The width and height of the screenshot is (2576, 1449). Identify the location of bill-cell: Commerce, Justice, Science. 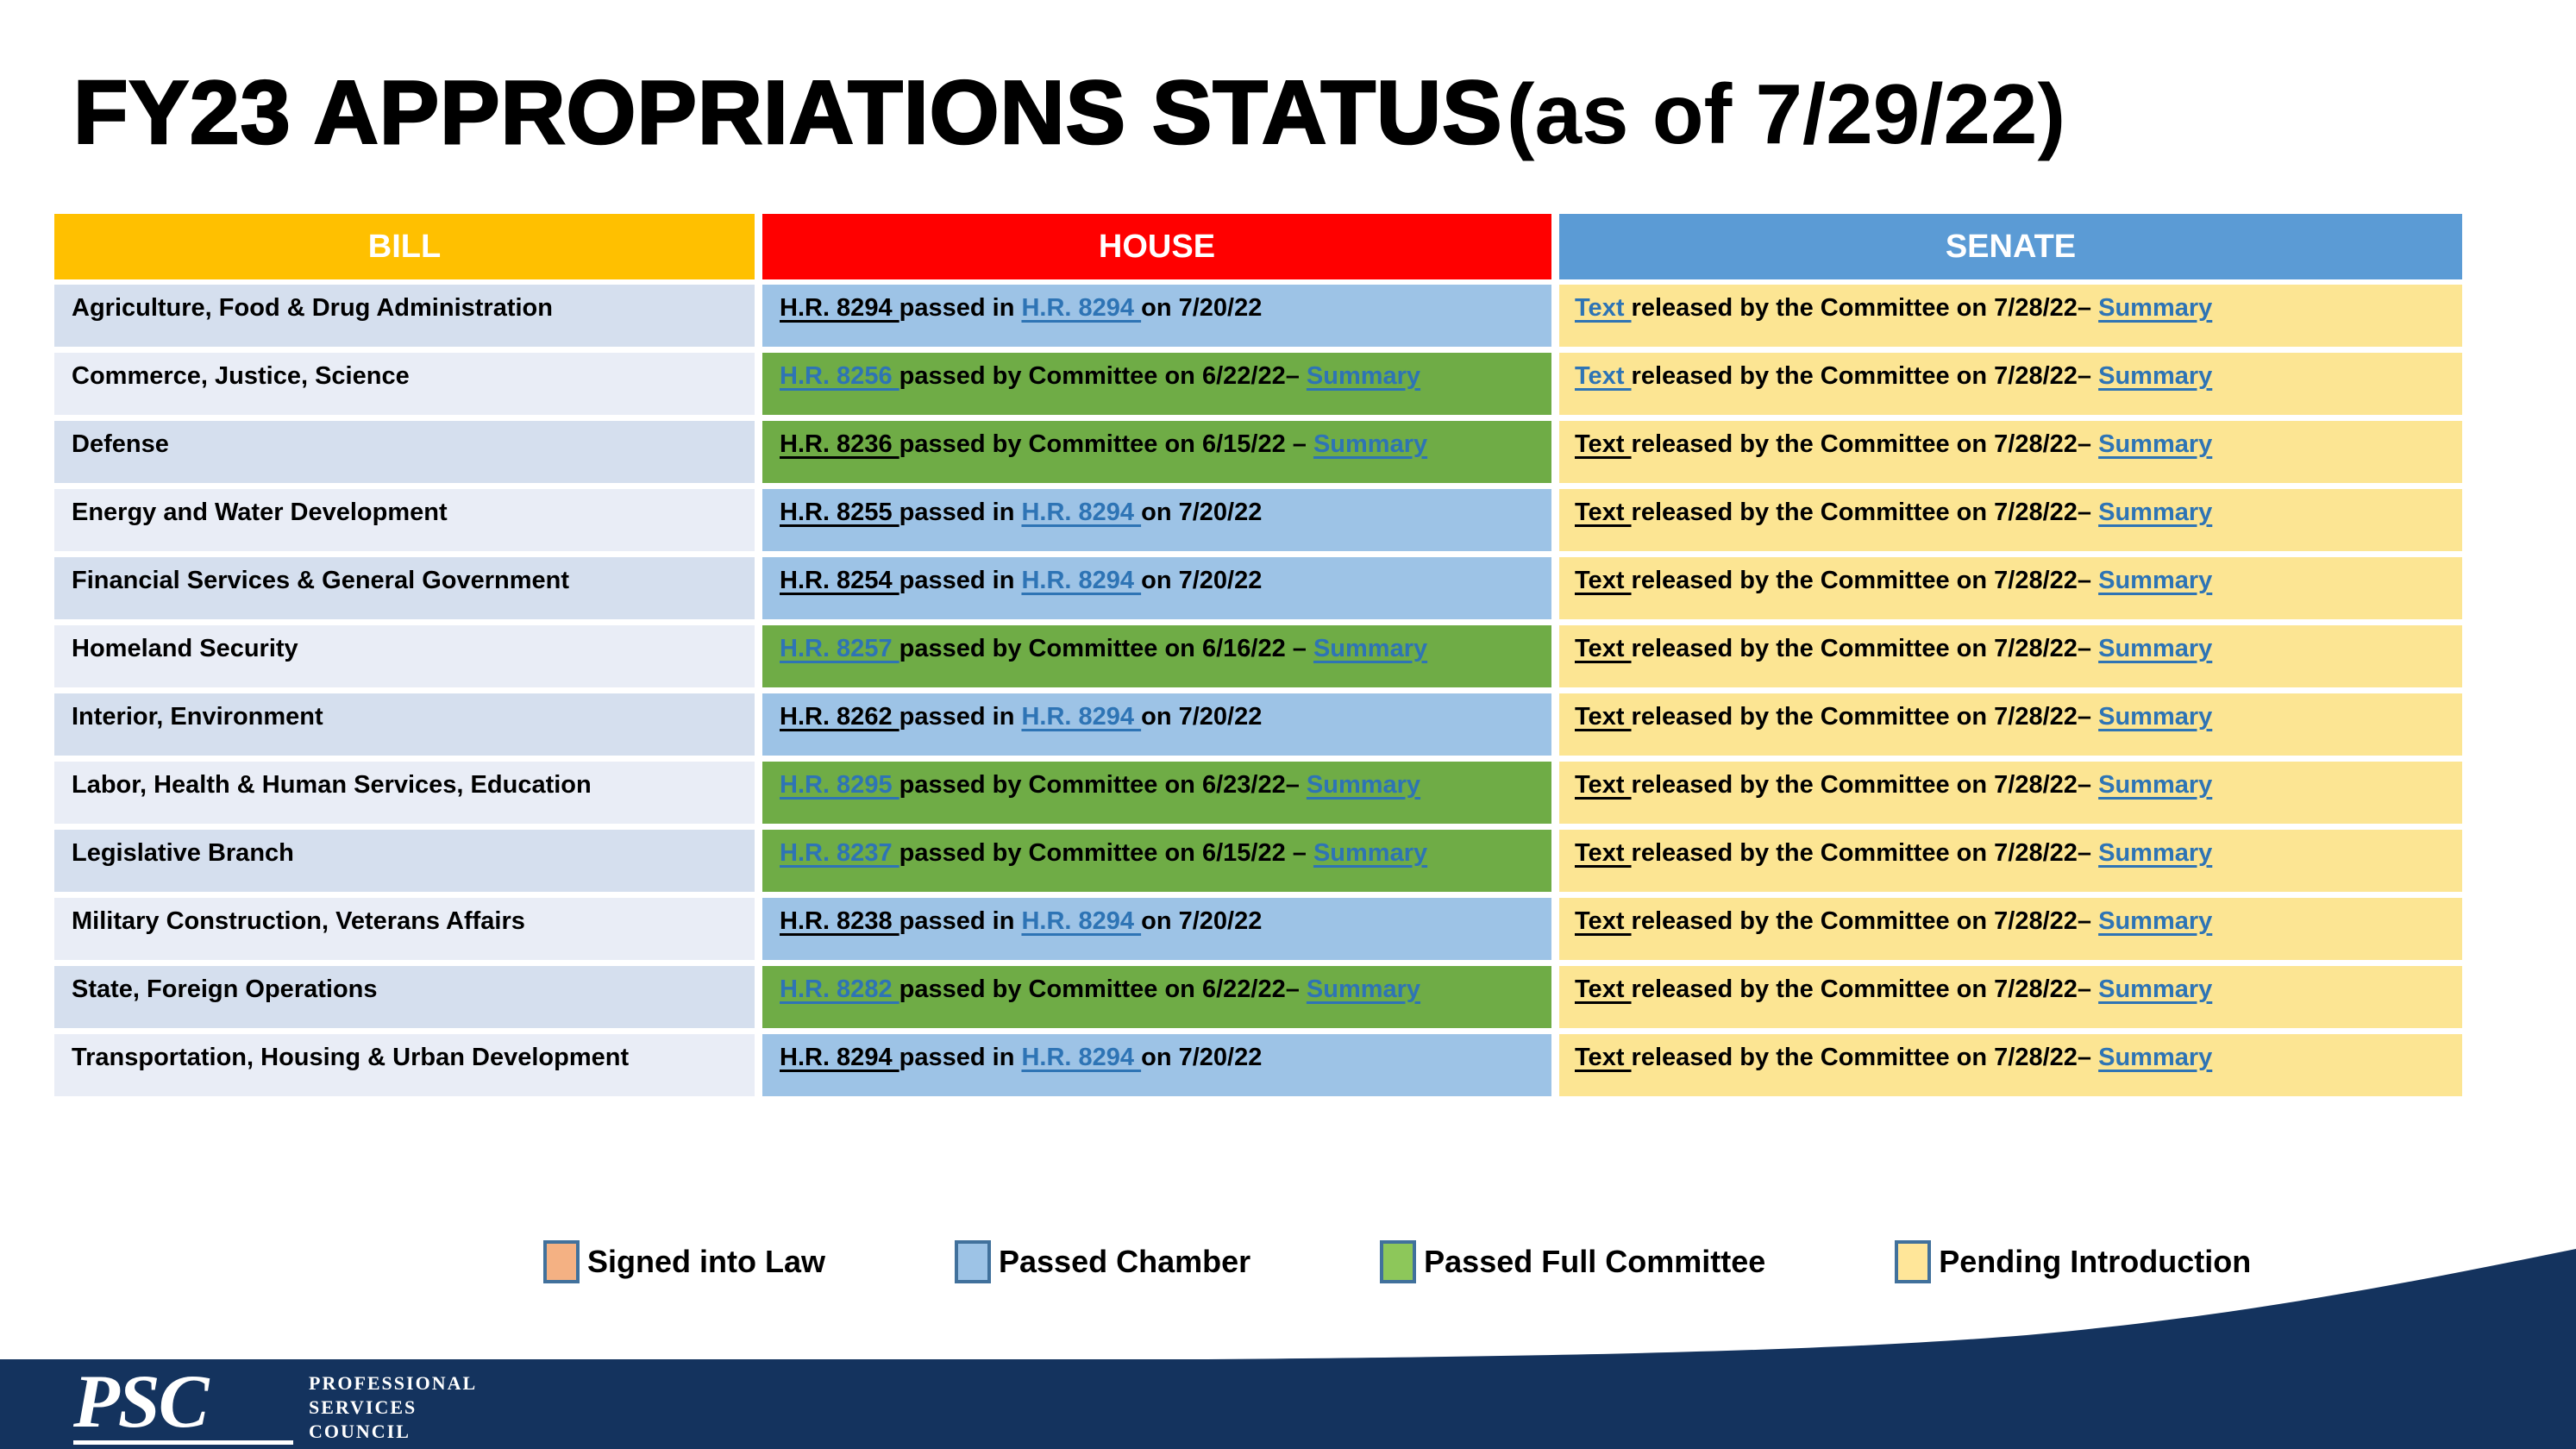
(404, 384).